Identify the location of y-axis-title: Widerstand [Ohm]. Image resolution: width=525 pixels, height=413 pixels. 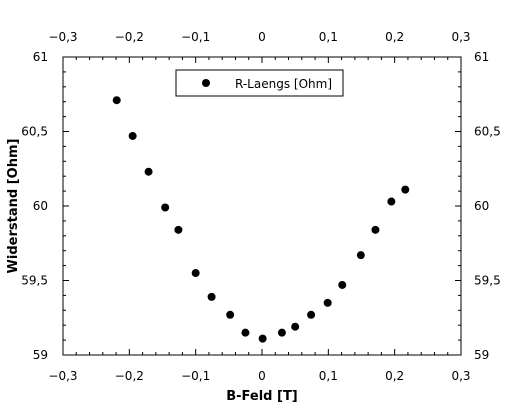
(13, 206).